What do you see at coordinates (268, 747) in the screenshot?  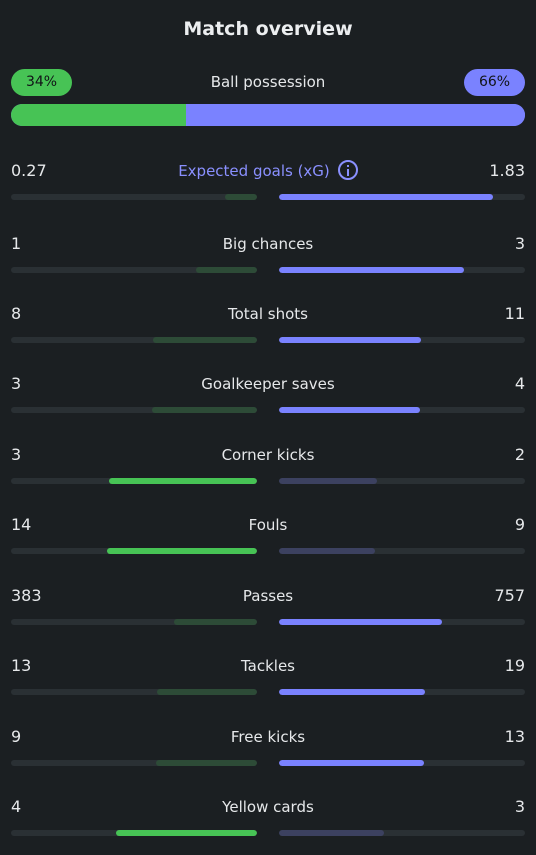 I see `stat-row-free-kicks: 9 Free kicks 13` at bounding box center [268, 747].